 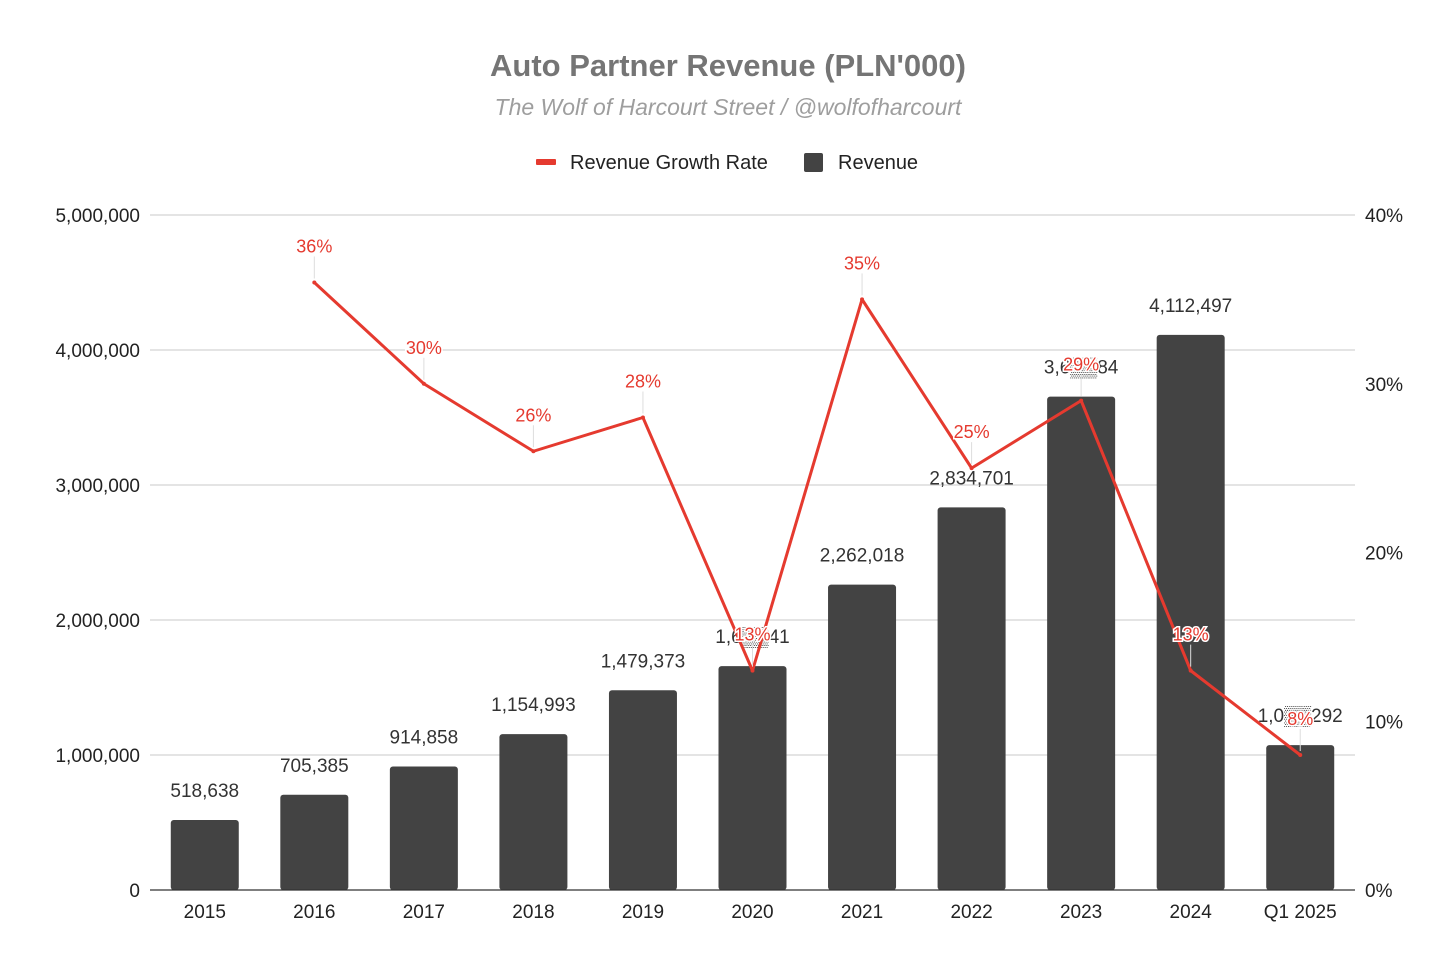 What do you see at coordinates (862, 912) in the screenshot?
I see `x-tick-label: 2021` at bounding box center [862, 912].